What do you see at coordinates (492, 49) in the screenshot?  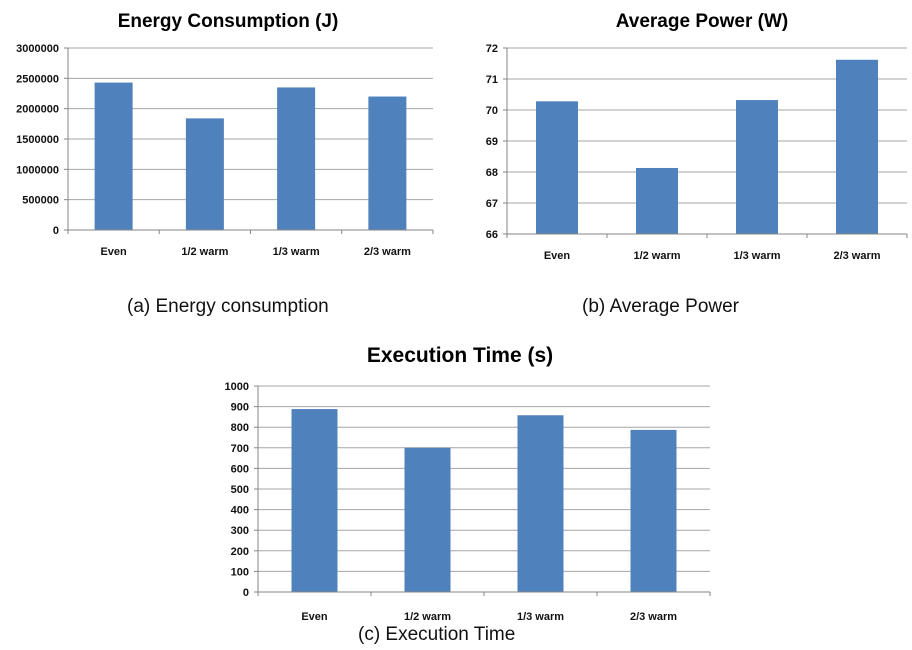 I see `y-tick-label: 72` at bounding box center [492, 49].